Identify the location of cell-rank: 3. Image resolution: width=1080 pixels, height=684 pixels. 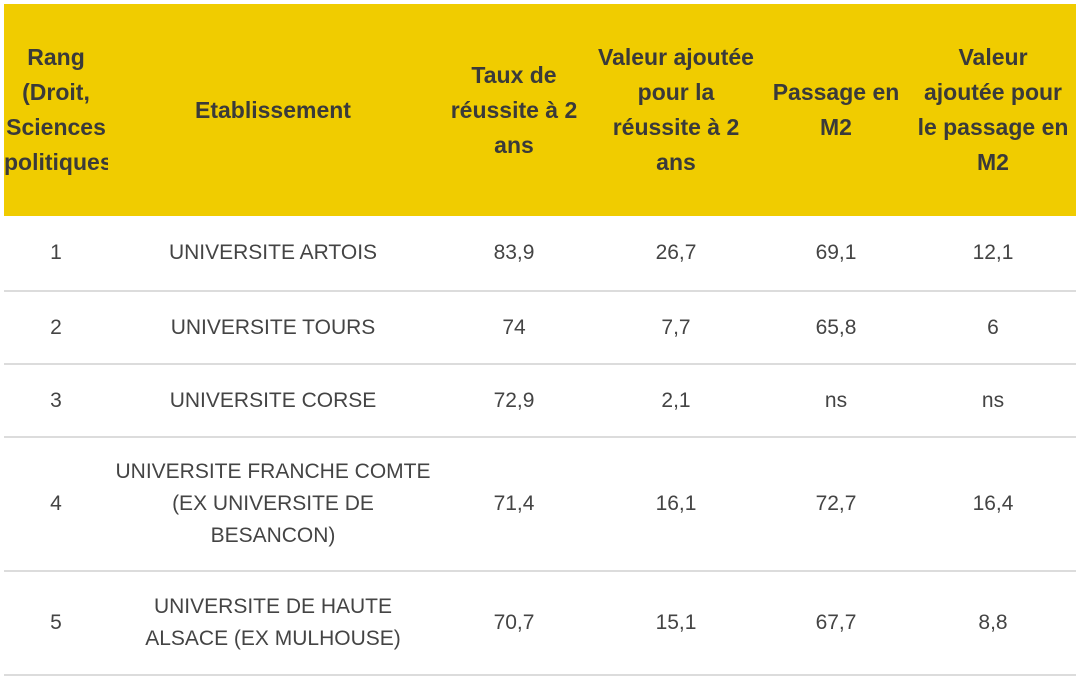
(56, 401).